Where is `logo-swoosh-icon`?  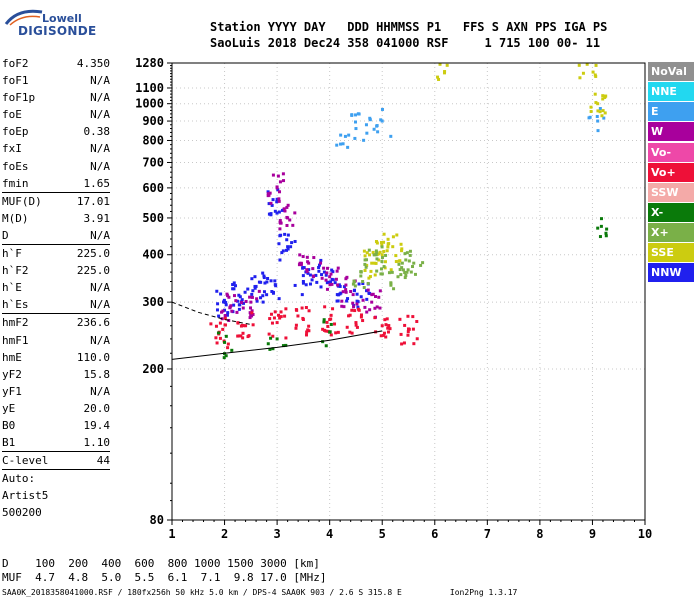
logo-swoosh-icon is located at coordinates (23, 17).